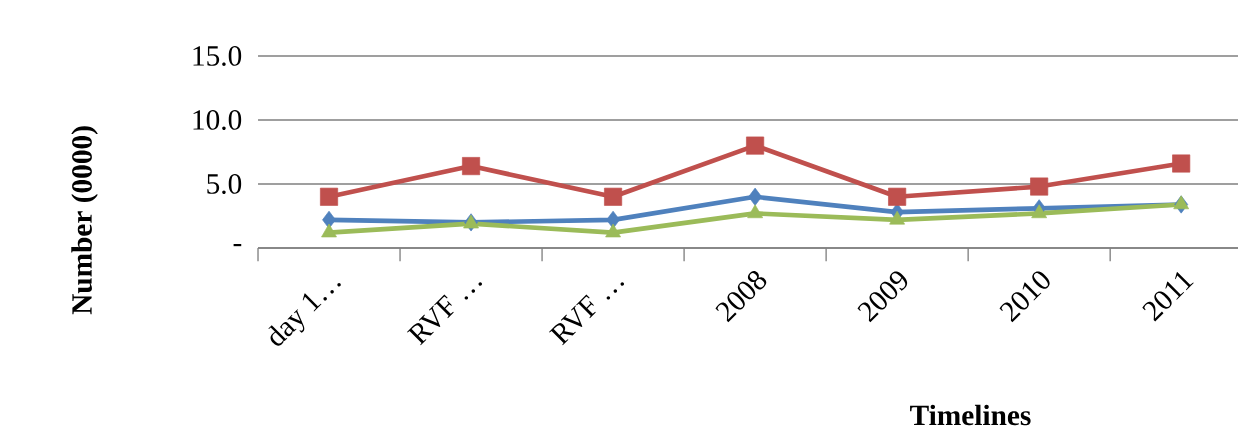 This screenshot has height=435, width=1241. What do you see at coordinates (237, 245) in the screenshot?
I see `y-tick-label: -` at bounding box center [237, 245].